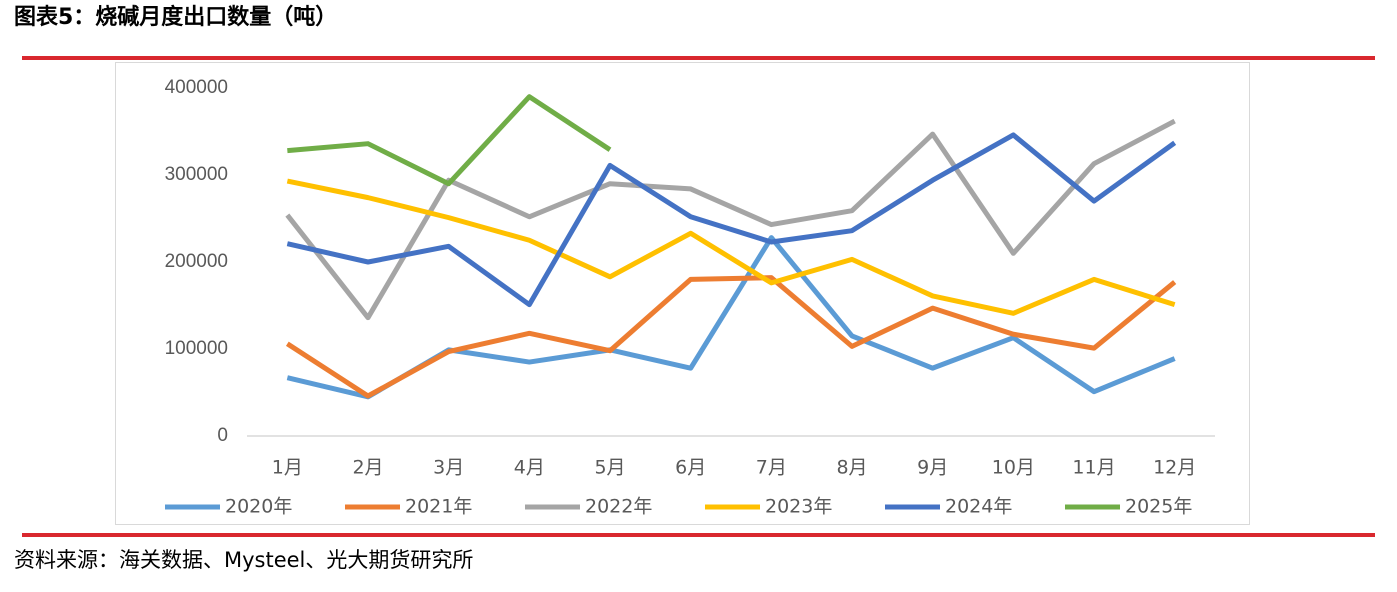 The width and height of the screenshot is (1397, 592). What do you see at coordinates (698, 535) in the screenshot?
I see `bottom-rule` at bounding box center [698, 535].